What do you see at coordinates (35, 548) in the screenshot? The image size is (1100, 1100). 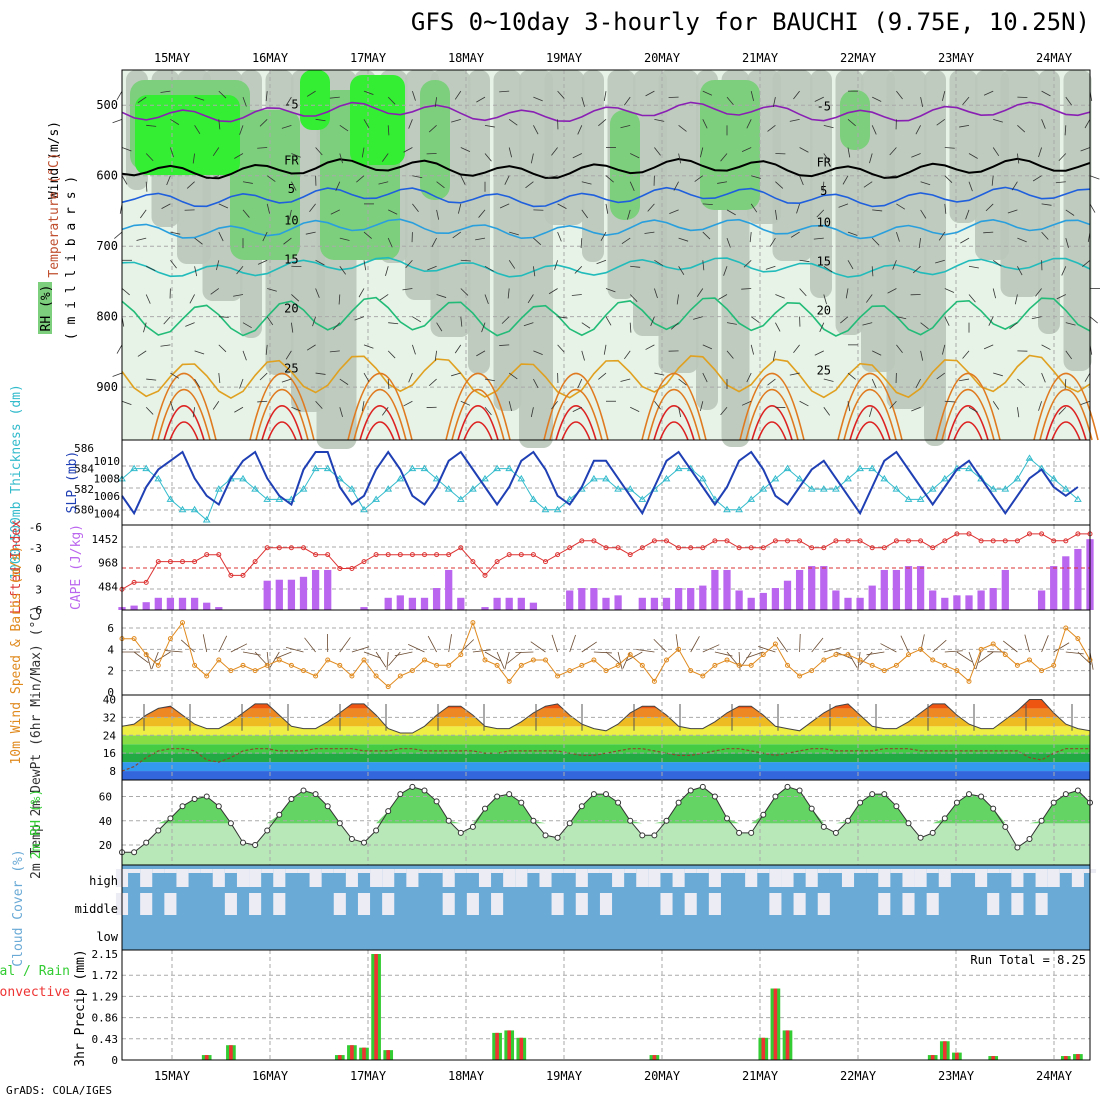 I see `li-tick: -3` at bounding box center [35, 548].